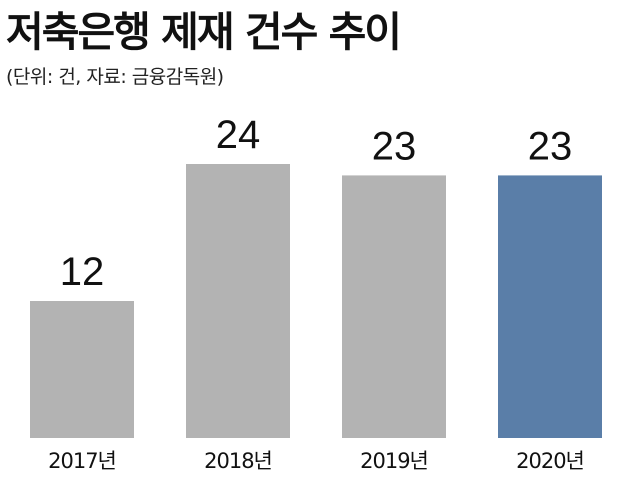 The image size is (637, 478). What do you see at coordinates (550, 461) in the screenshot?
I see `x-tick-label-4: 2020년` at bounding box center [550, 461].